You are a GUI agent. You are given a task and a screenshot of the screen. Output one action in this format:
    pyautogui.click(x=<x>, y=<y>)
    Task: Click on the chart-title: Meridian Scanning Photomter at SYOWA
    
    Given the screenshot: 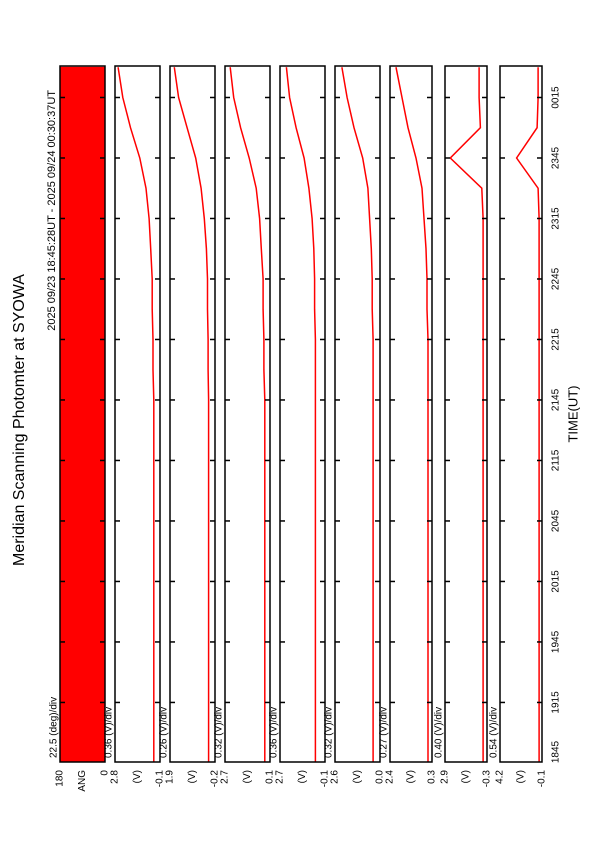 What is the action you would take?
    pyautogui.click(x=19, y=420)
    